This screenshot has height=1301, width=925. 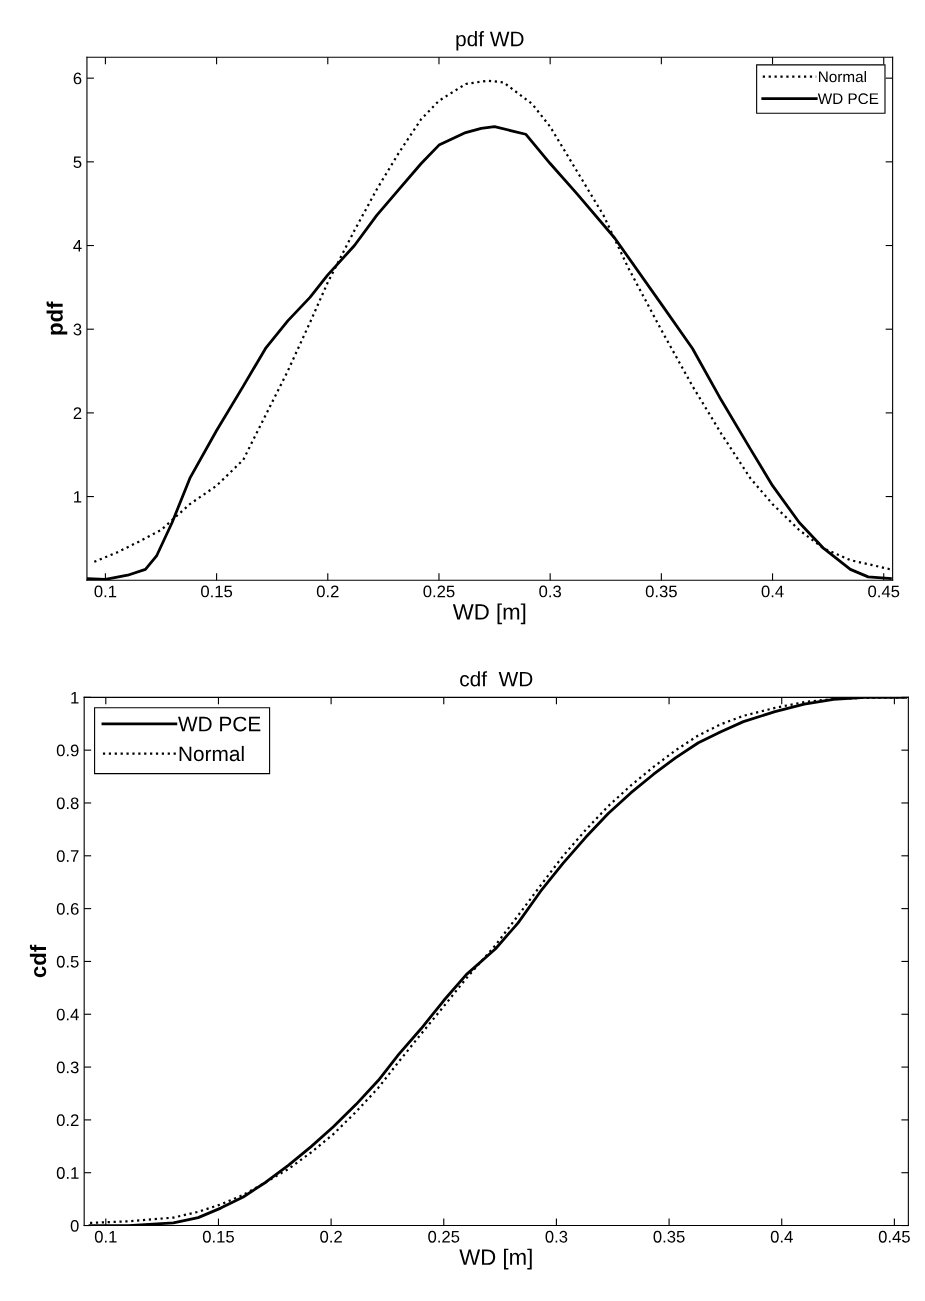 I want to click on y-tick-label: 0.8, so click(x=67, y=803).